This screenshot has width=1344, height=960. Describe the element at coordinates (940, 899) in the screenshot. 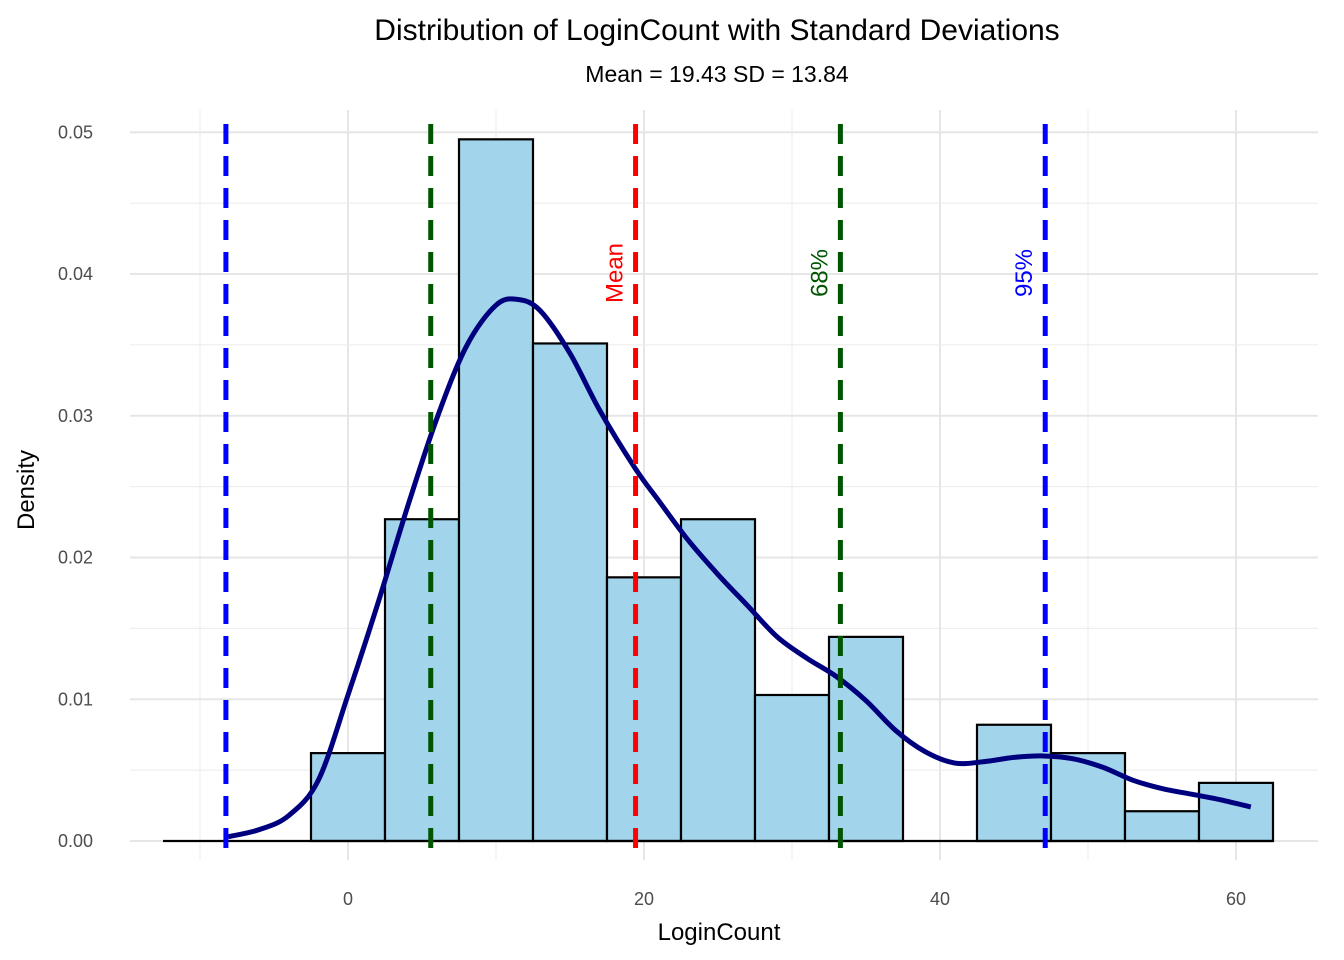

I see `x-tick-label: 40` at that location.